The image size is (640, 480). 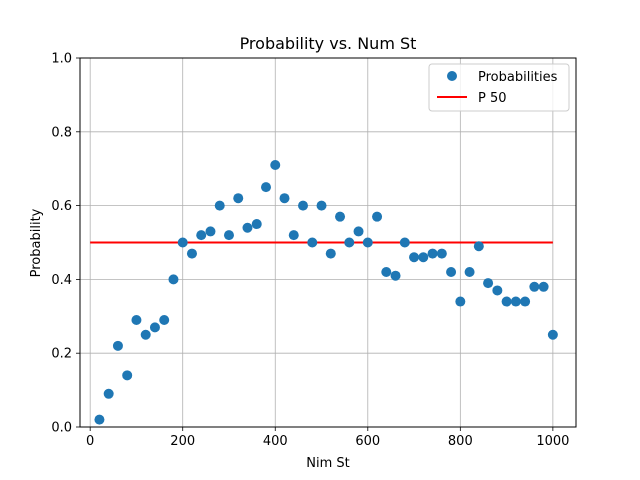 What do you see at coordinates (65, 244) in the screenshot?
I see `y-axis-ticks: 0.0 0.2 0.4 0.6 0.8 1.0` at bounding box center [65, 244].